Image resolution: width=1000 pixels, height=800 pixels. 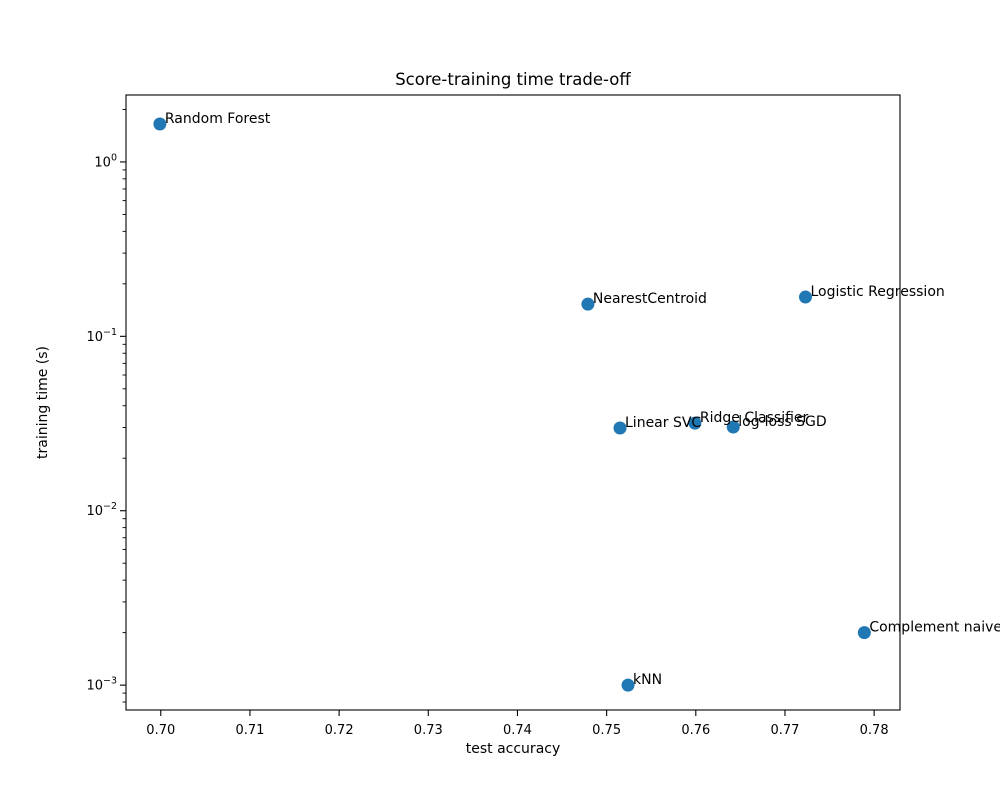 I want to click on point-label: Linear SVC, so click(x=663, y=423).